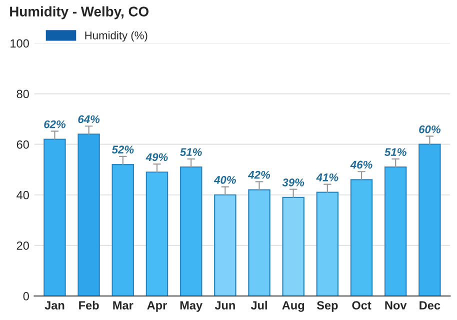  Describe the element at coordinates (79, 13) in the screenshot. I see `chart-title: Humidity - Welby, CO` at that location.